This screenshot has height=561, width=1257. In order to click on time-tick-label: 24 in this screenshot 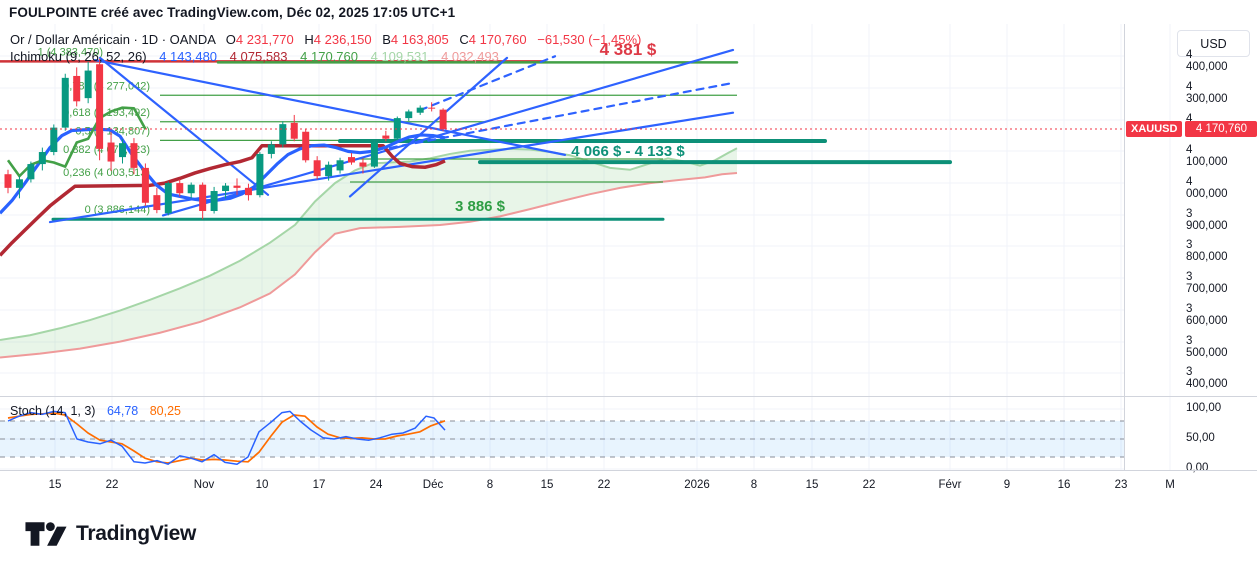, I will do `click(376, 485)`.